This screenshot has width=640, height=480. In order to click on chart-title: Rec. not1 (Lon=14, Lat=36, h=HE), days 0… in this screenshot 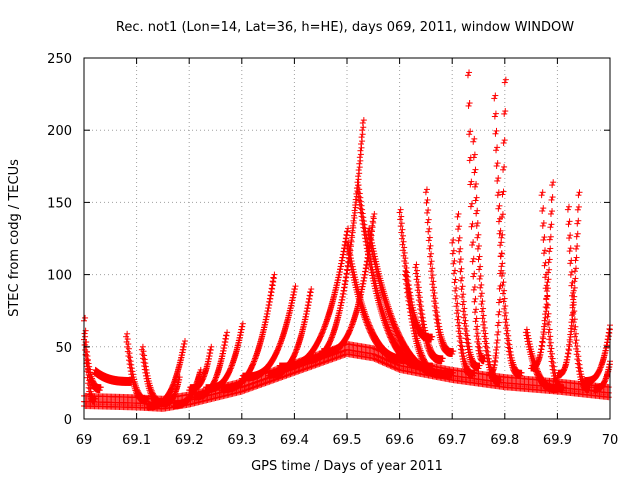, I will do `click(345, 27)`.